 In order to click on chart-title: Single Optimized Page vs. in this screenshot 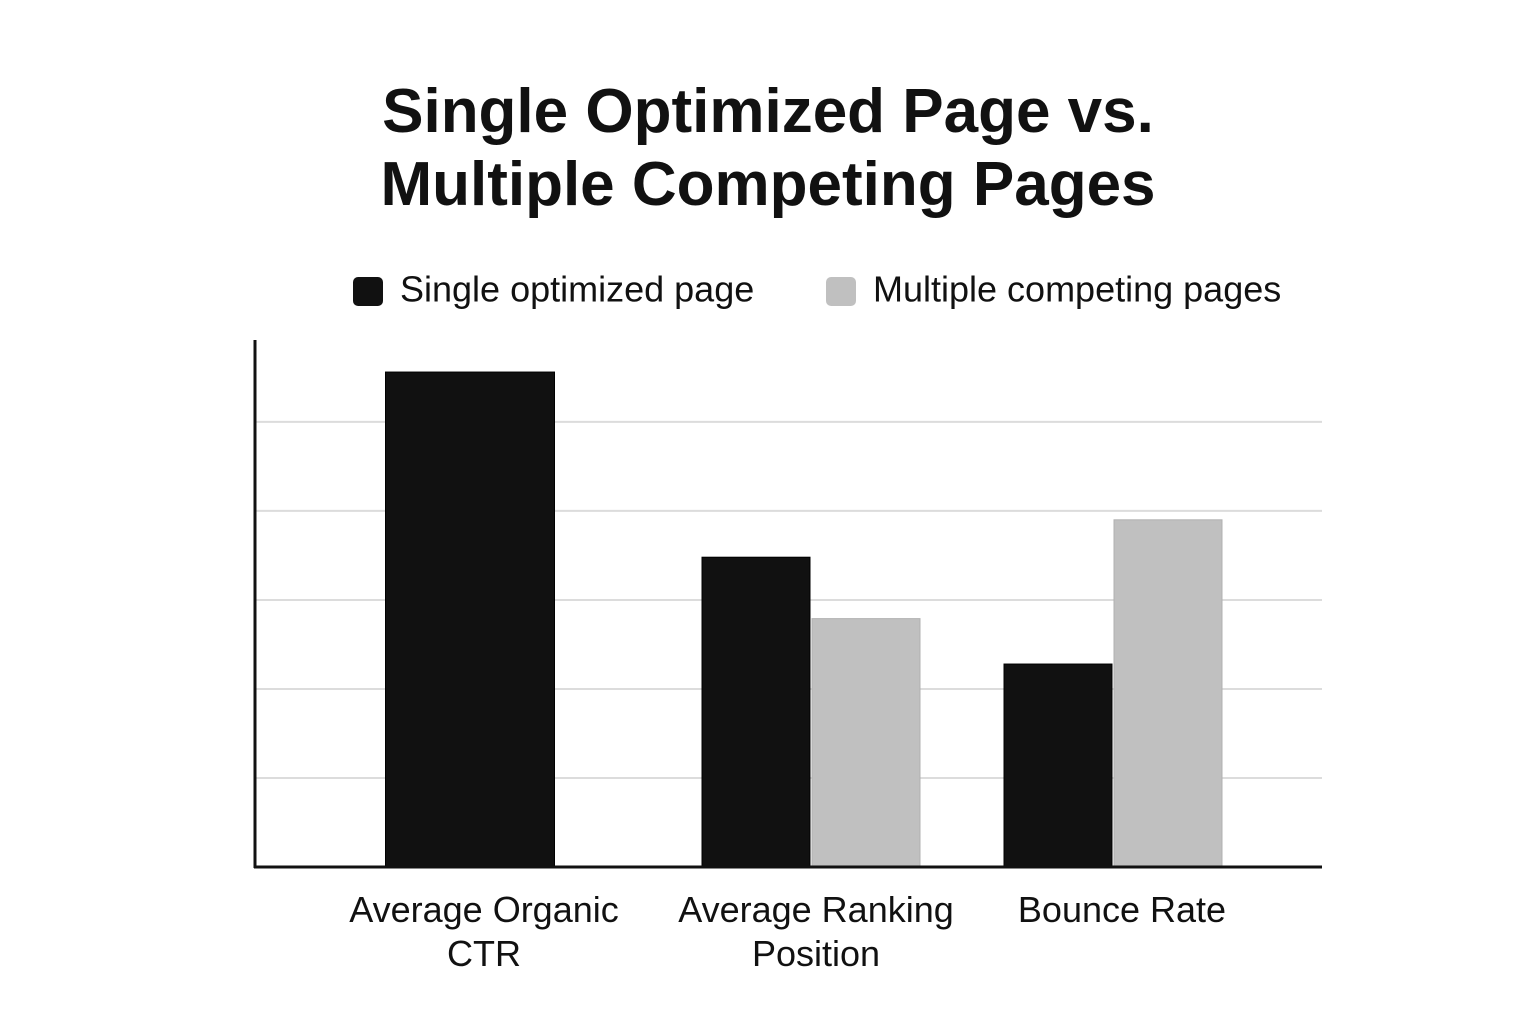, I will do `click(768, 111)`.